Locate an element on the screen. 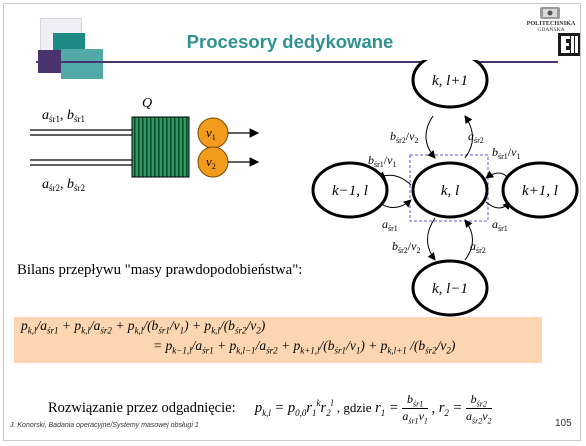 Image resolution: width=586 pixels, height=446 pixels. arc-center-to-top is located at coordinates (468, 137).